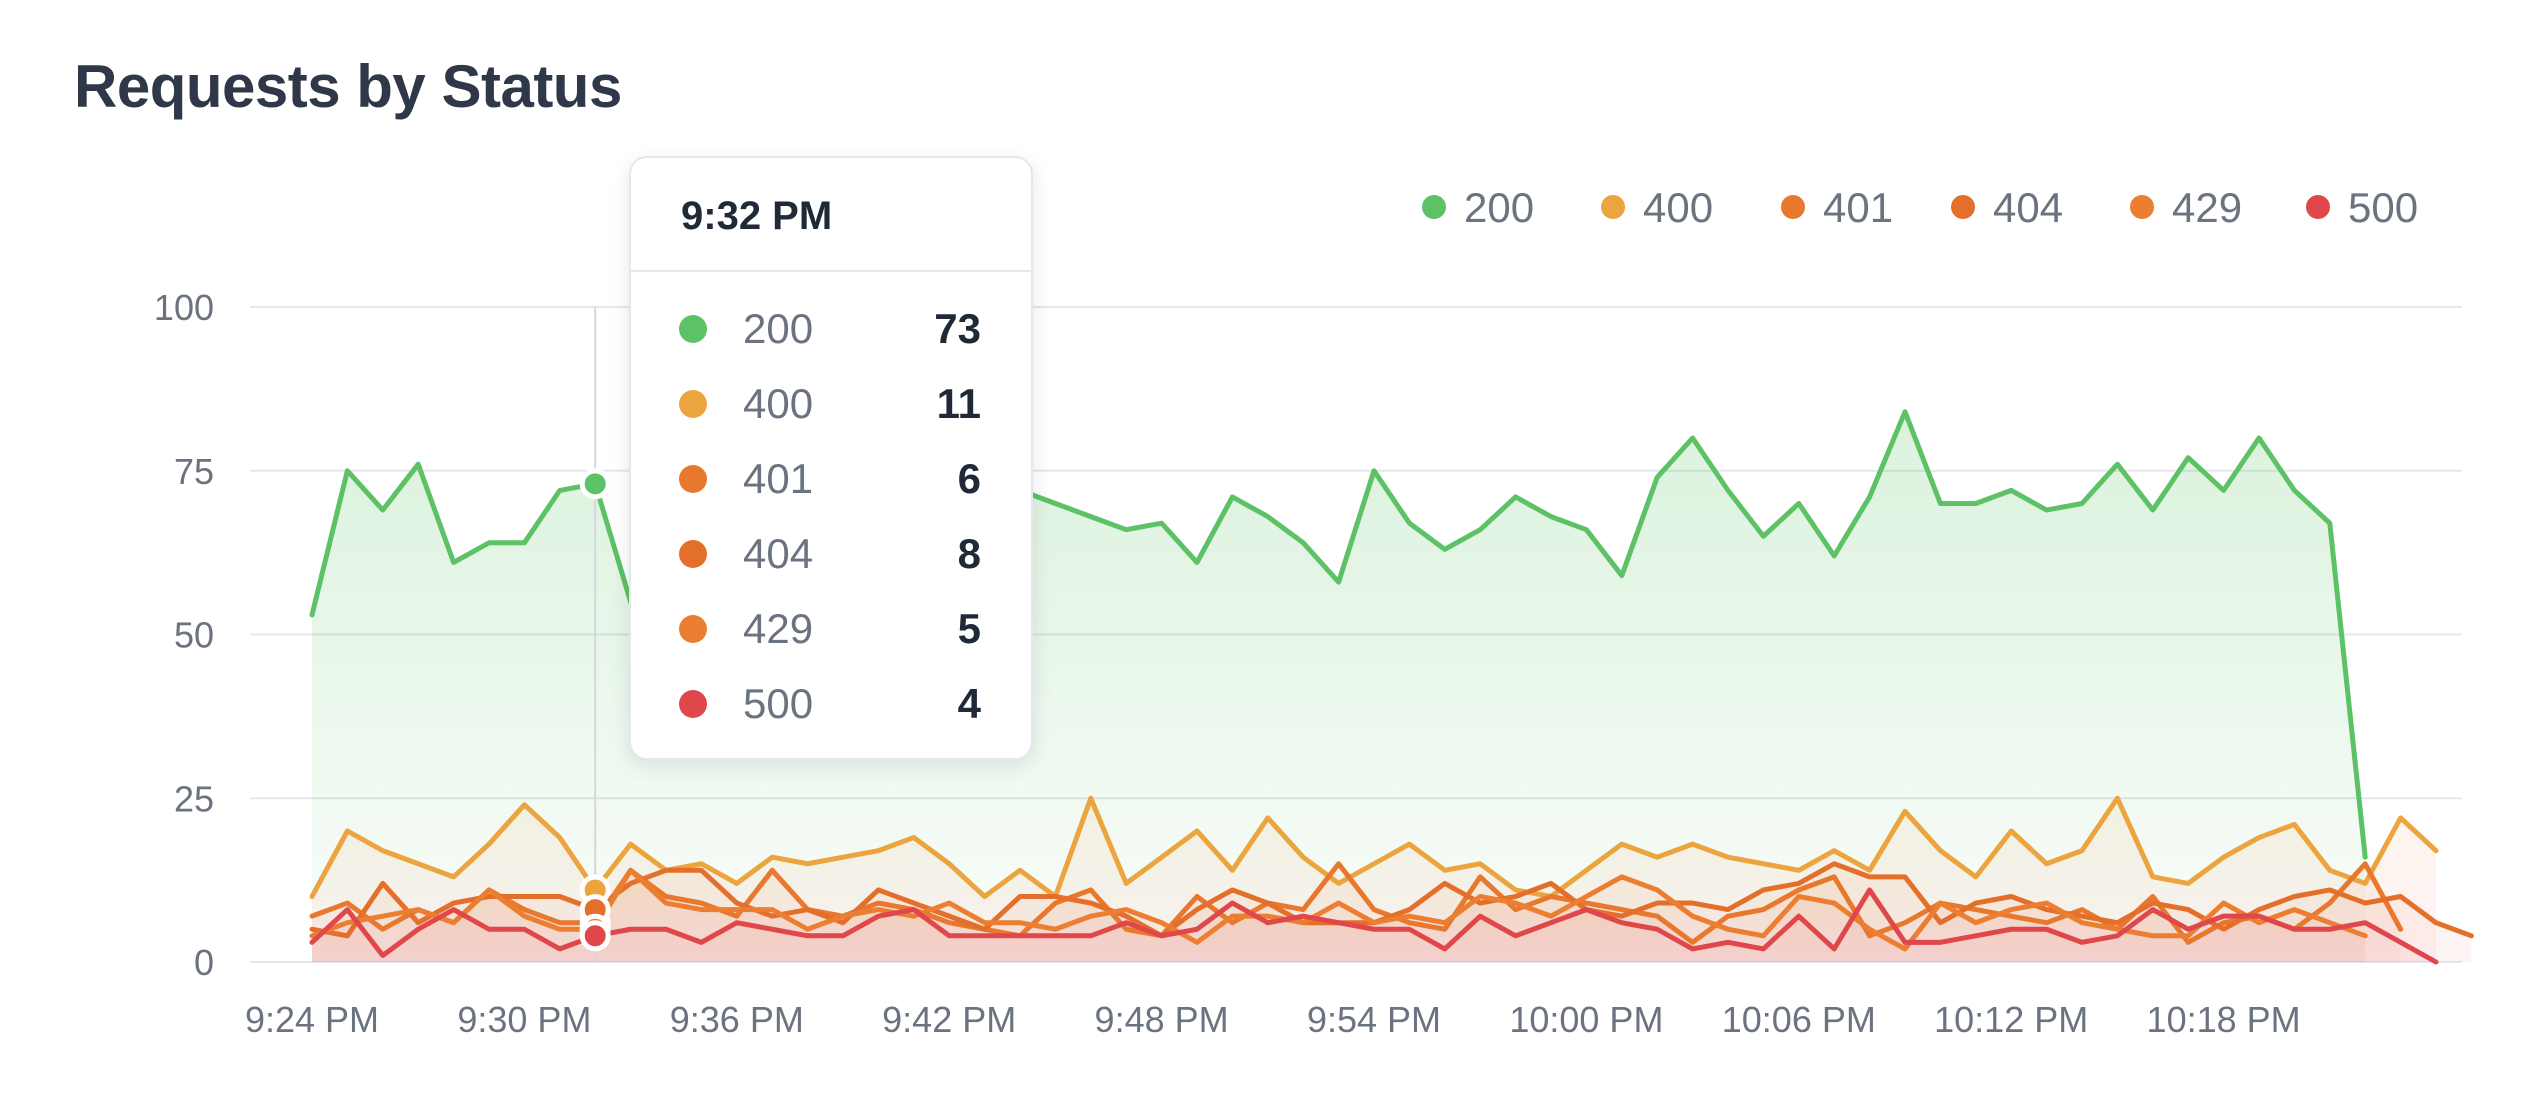 The image size is (2530, 1096). I want to click on hover-markers, so click(595, 710).